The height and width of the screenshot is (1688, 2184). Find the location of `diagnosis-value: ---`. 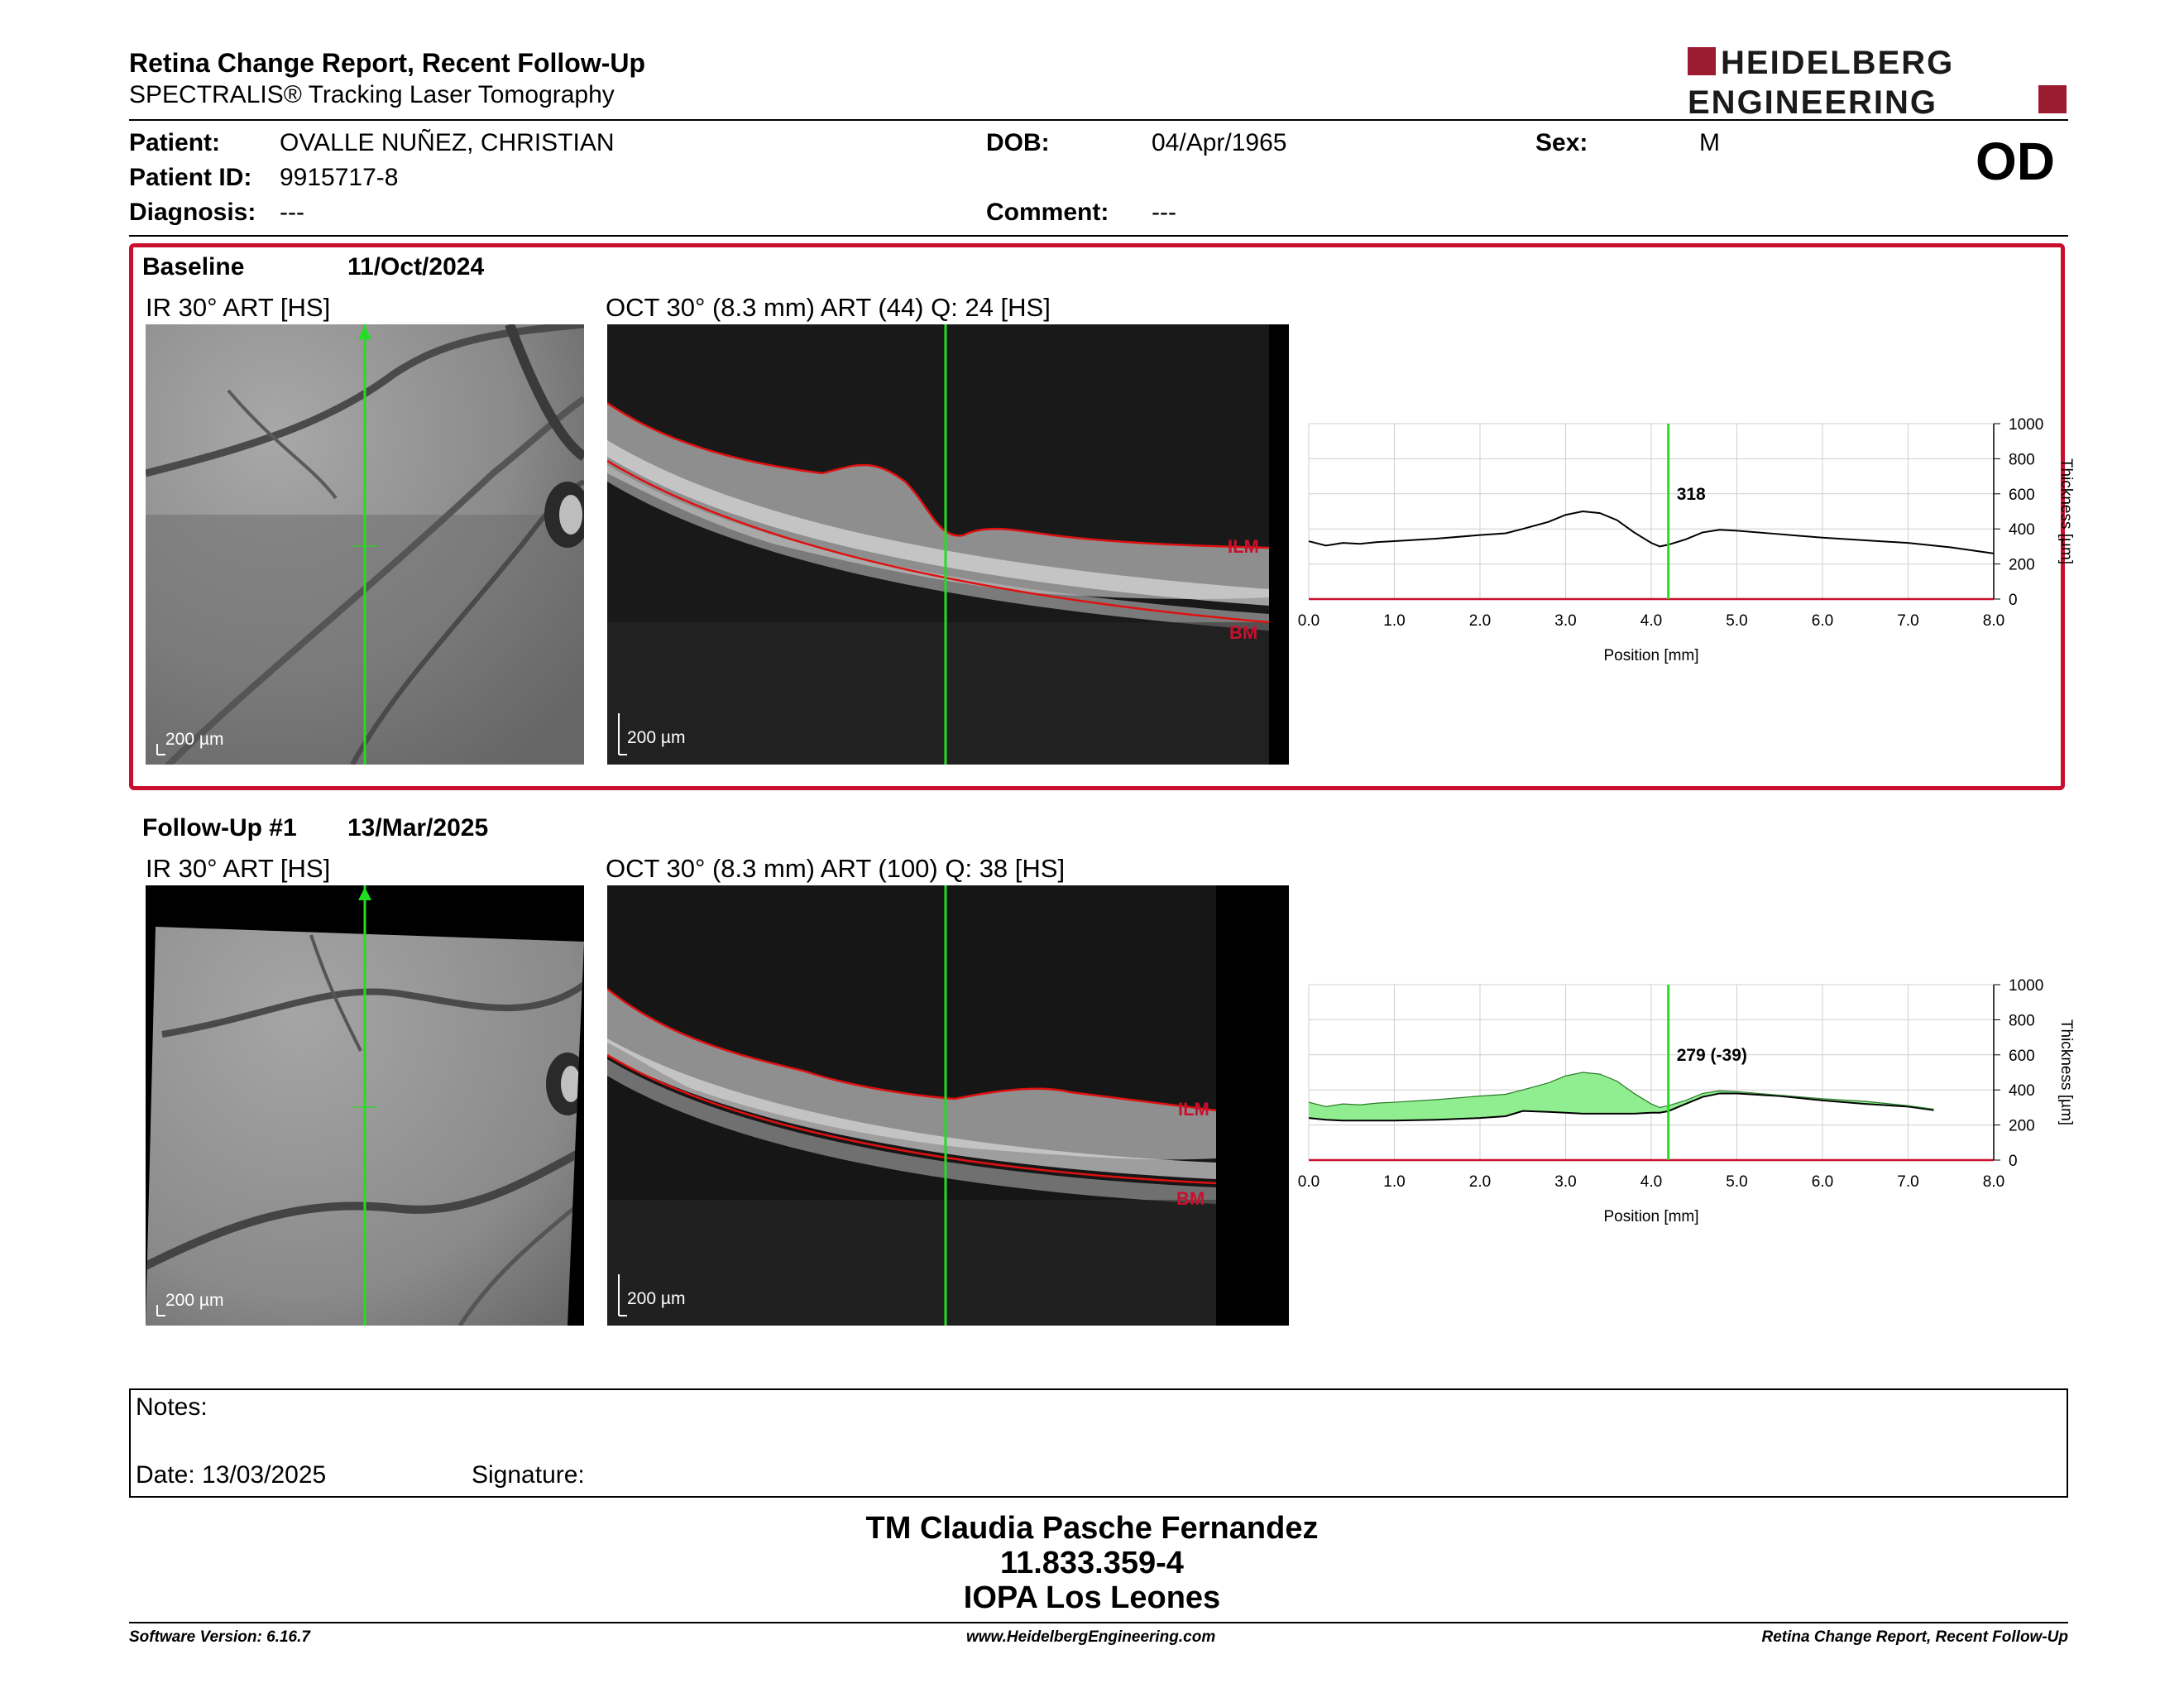

diagnosis-value: --- is located at coordinates (292, 212).